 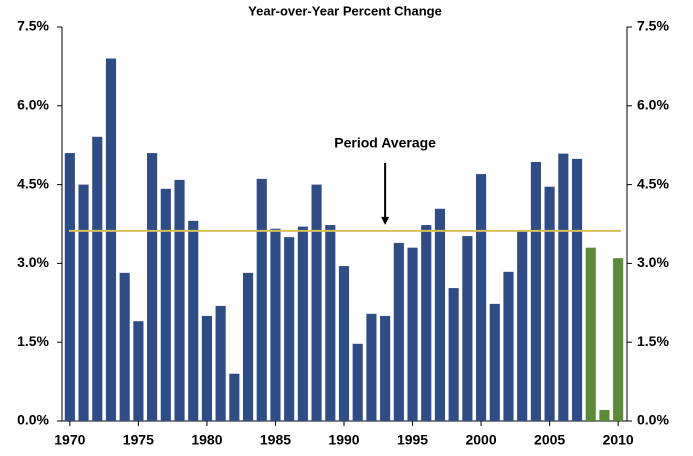 I want to click on y2-tick-label: 7.5%, so click(x=653, y=26).